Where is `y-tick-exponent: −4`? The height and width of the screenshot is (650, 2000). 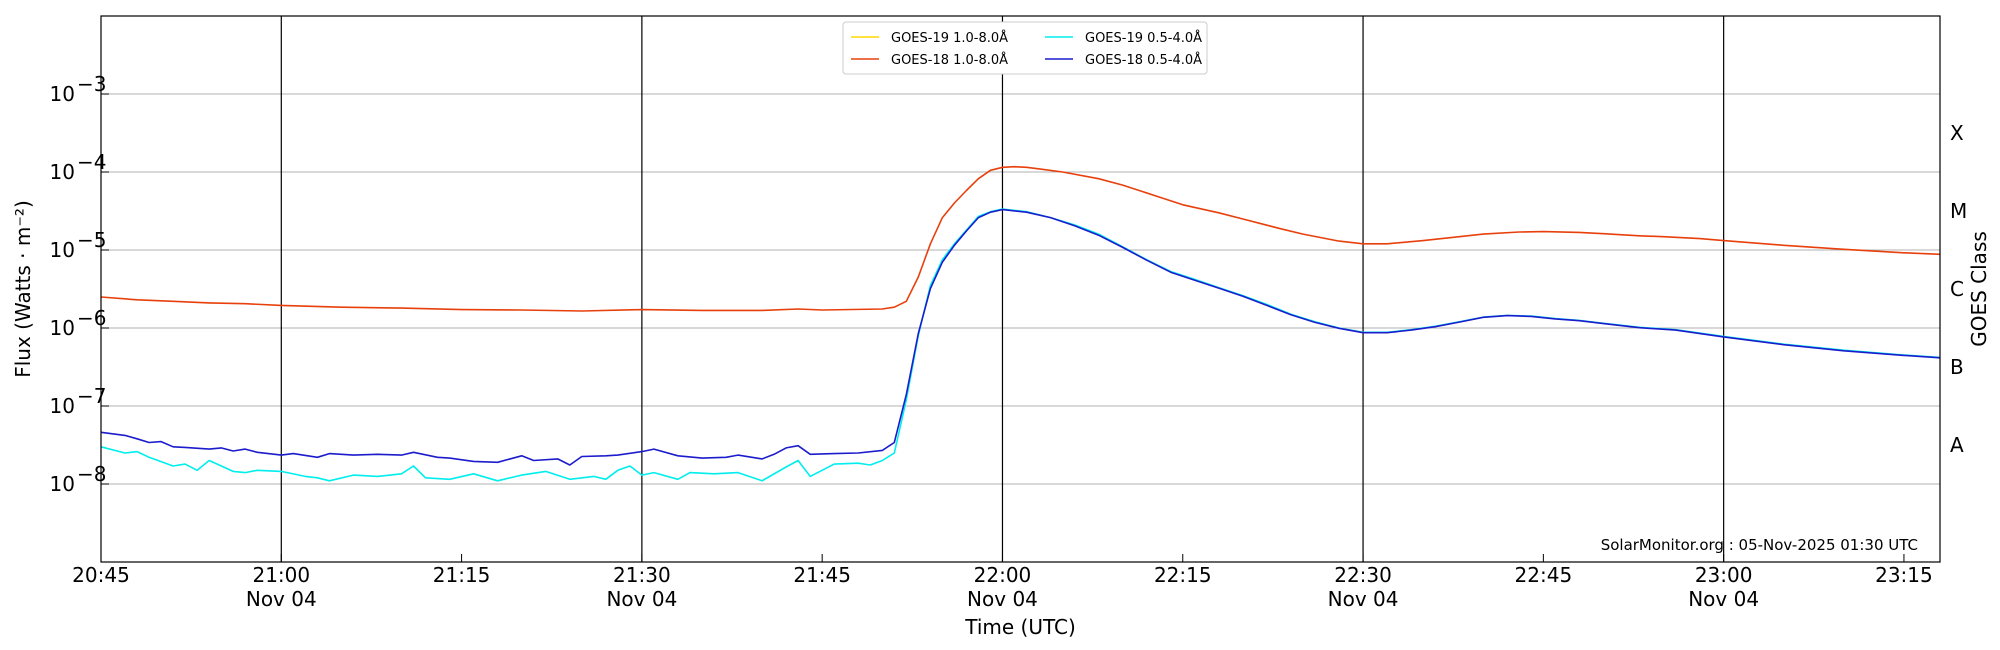 y-tick-exponent: −4 is located at coordinates (91, 162).